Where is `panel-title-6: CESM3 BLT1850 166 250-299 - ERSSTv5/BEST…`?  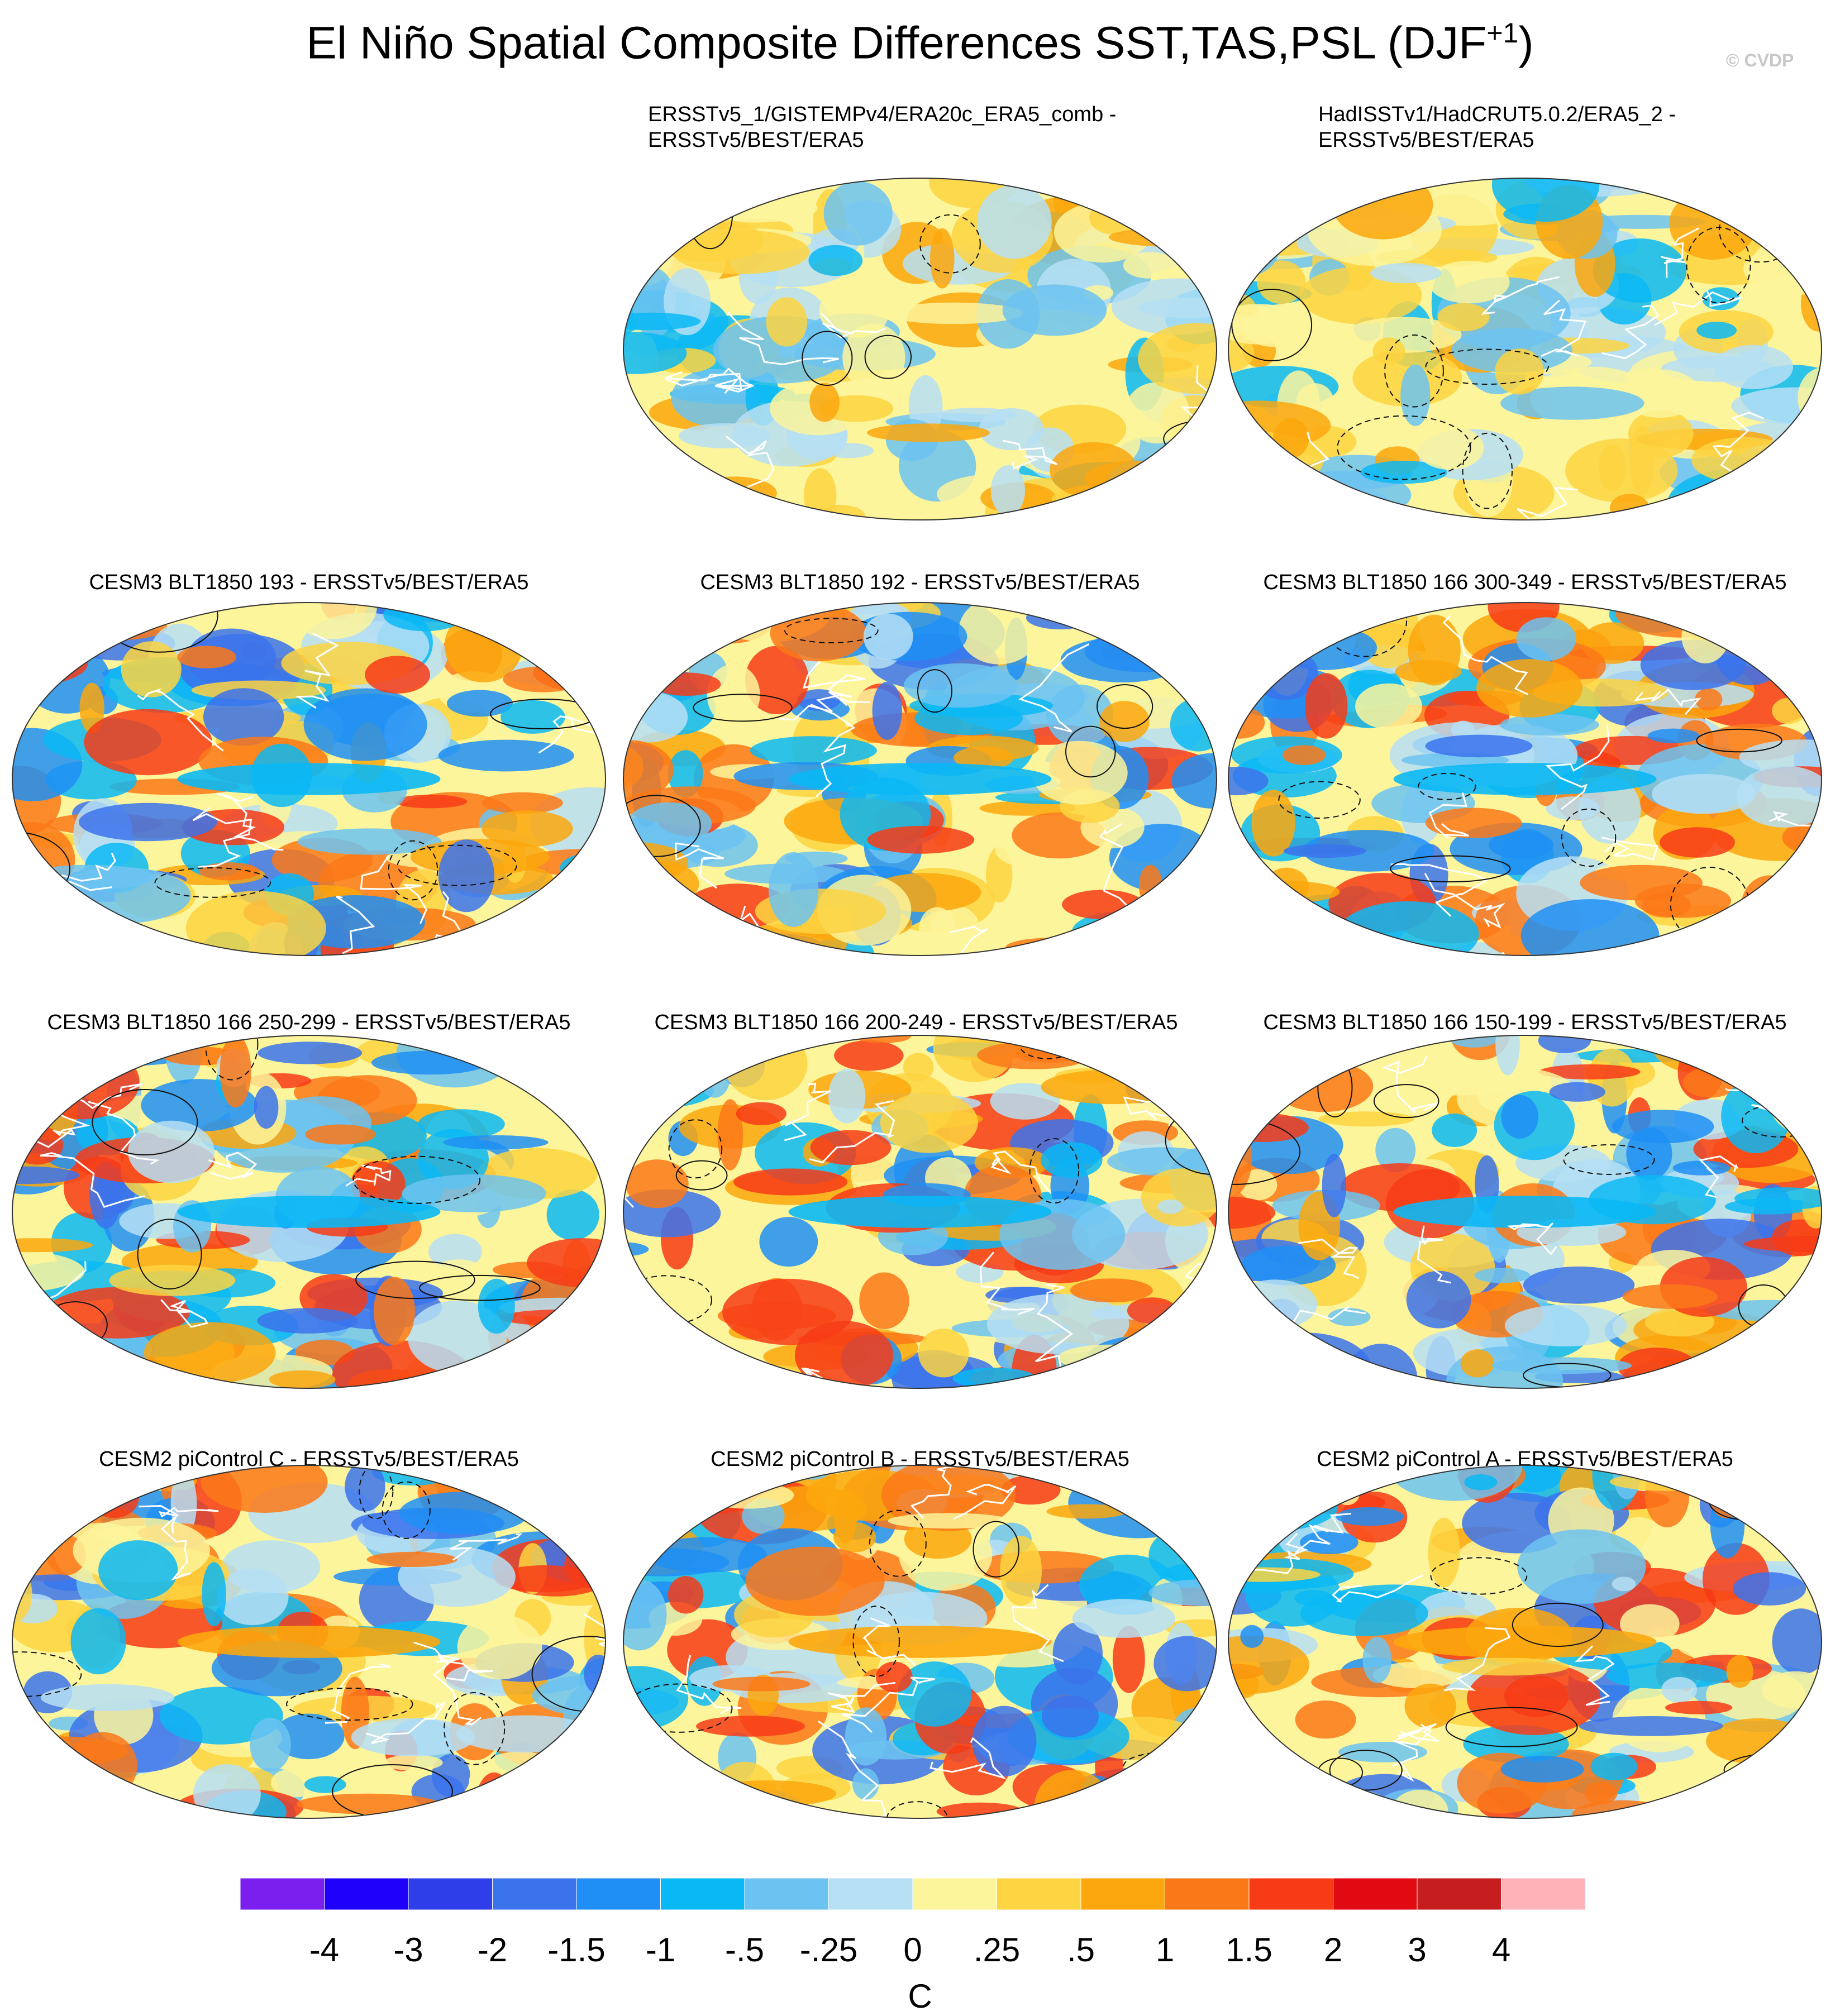 panel-title-6: CESM3 BLT1850 166 250-299 - ERSSTv5/BEST… is located at coordinates (311, 1023).